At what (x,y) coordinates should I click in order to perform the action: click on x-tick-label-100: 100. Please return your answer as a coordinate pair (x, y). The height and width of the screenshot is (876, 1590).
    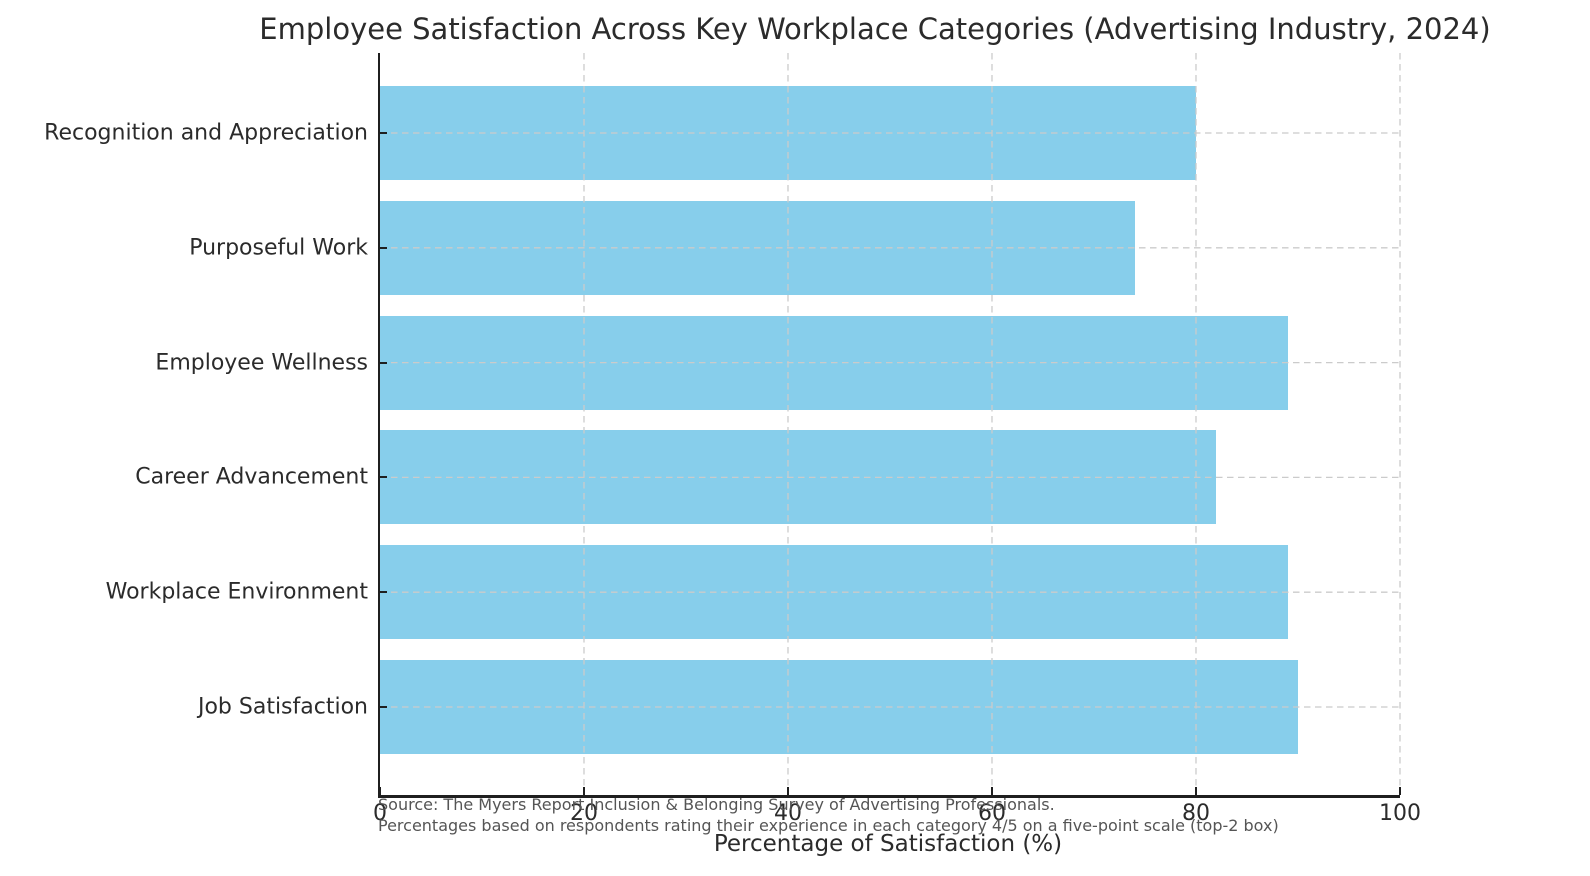
    Looking at the image, I should click on (1400, 813).